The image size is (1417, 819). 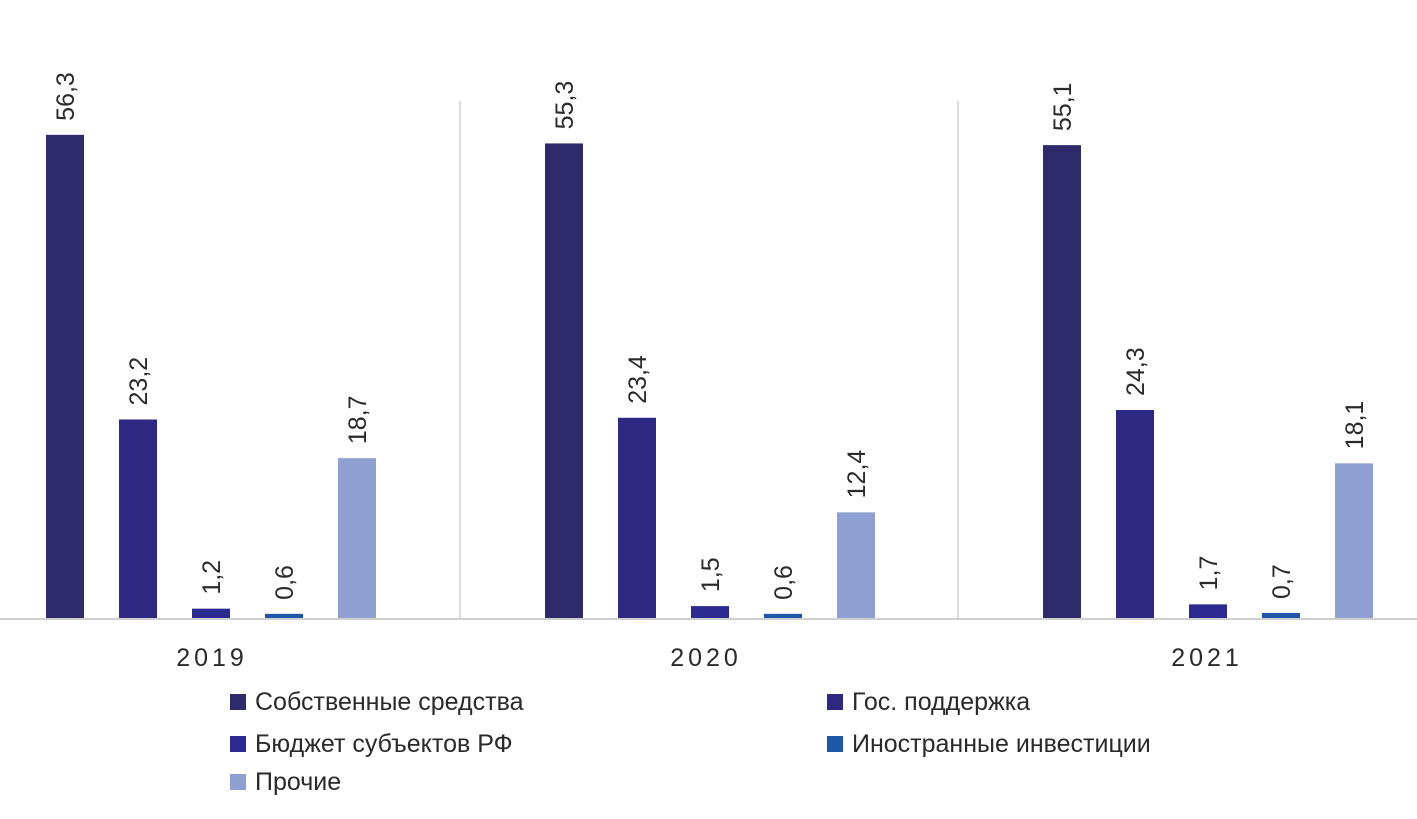 I want to click on data-label-2019-series-3: 1,2, so click(x=212, y=577).